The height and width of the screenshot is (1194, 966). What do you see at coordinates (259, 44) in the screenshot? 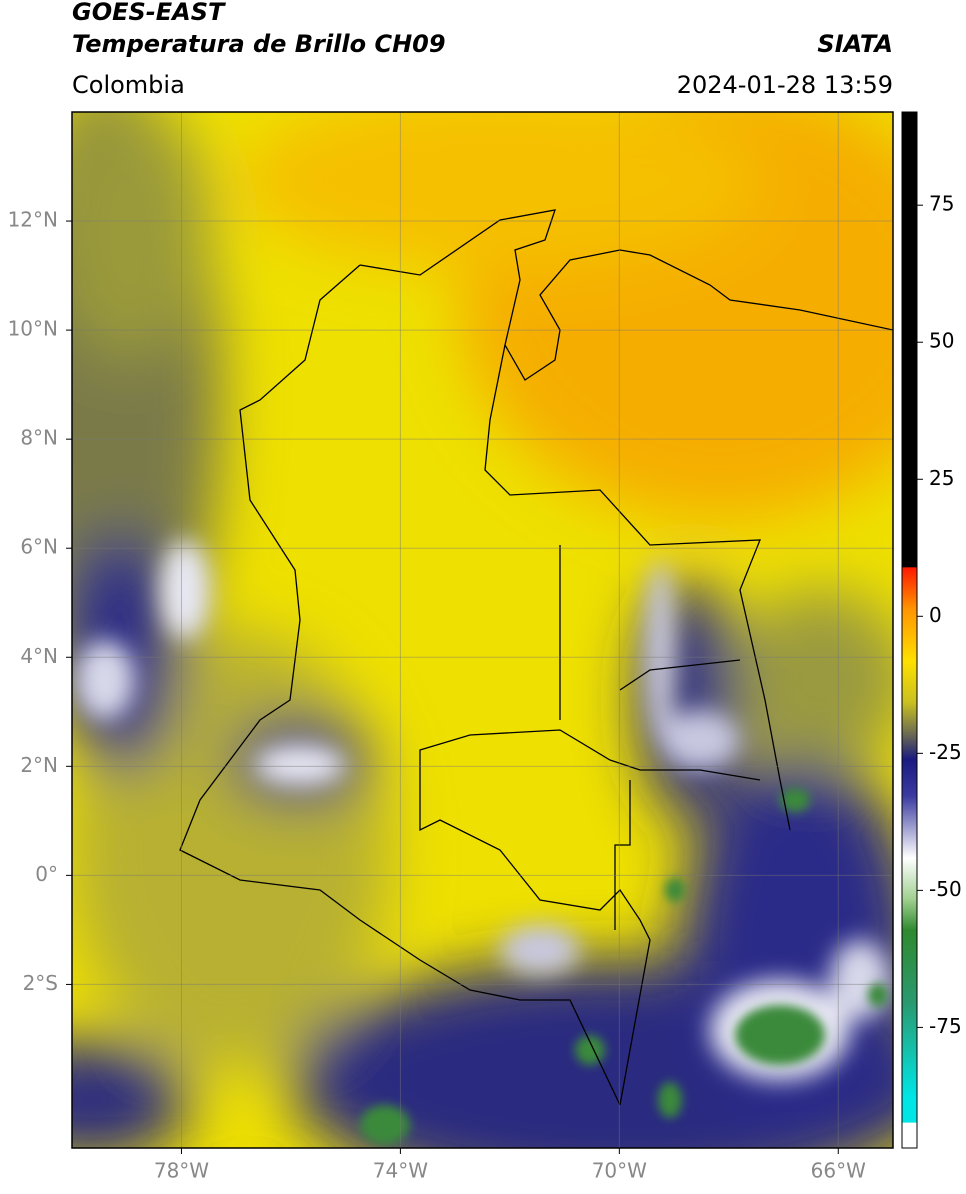
I see `subtitle: Temperatura de Brillo CH09` at bounding box center [259, 44].